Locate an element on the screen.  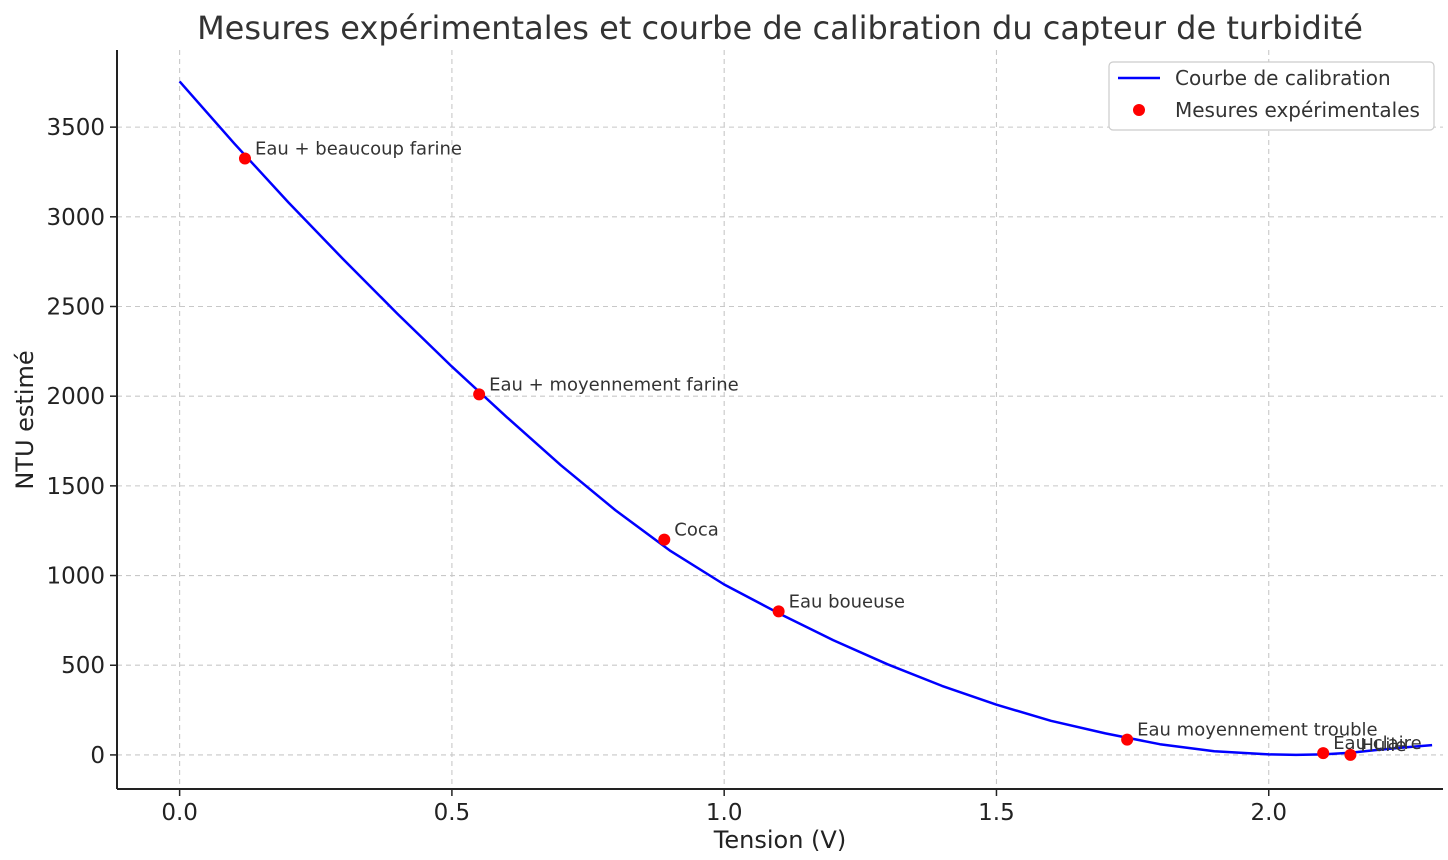
y-tick-label: 500 is located at coordinates (83, 666).